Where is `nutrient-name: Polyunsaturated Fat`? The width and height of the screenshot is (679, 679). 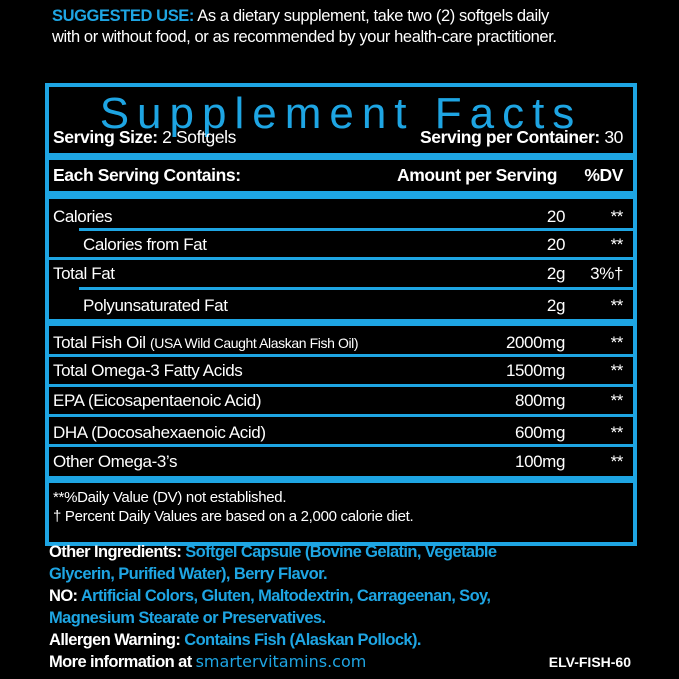
nutrient-name: Polyunsaturated Fat is located at coordinates (155, 305).